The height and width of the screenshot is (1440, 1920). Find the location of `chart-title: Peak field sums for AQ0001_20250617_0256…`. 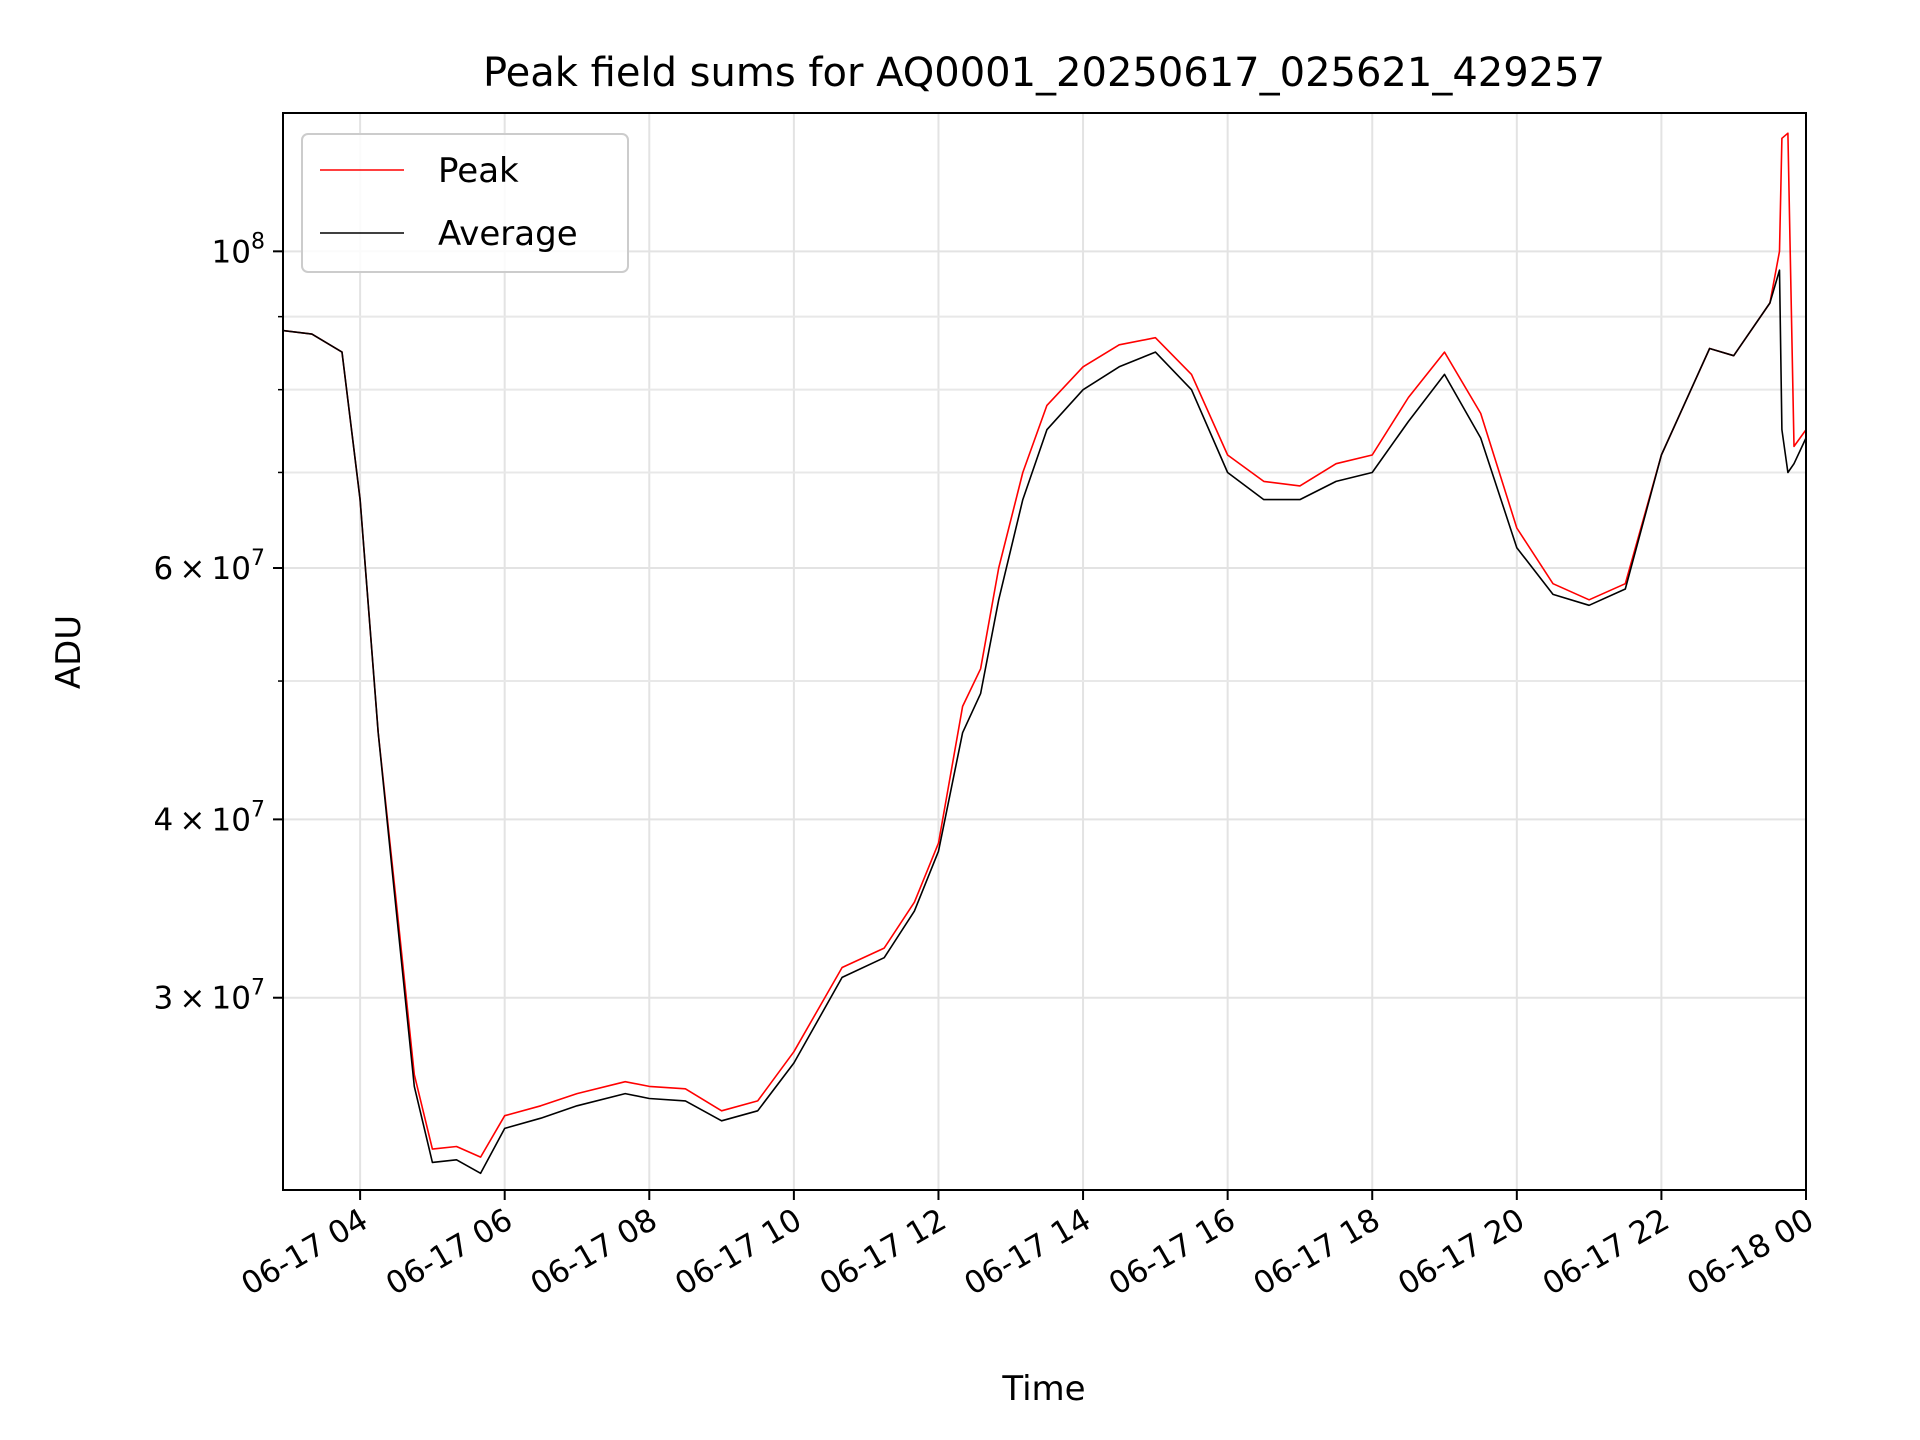

chart-title: Peak field sums for AQ0001_20250617_0256… is located at coordinates (1044, 73).